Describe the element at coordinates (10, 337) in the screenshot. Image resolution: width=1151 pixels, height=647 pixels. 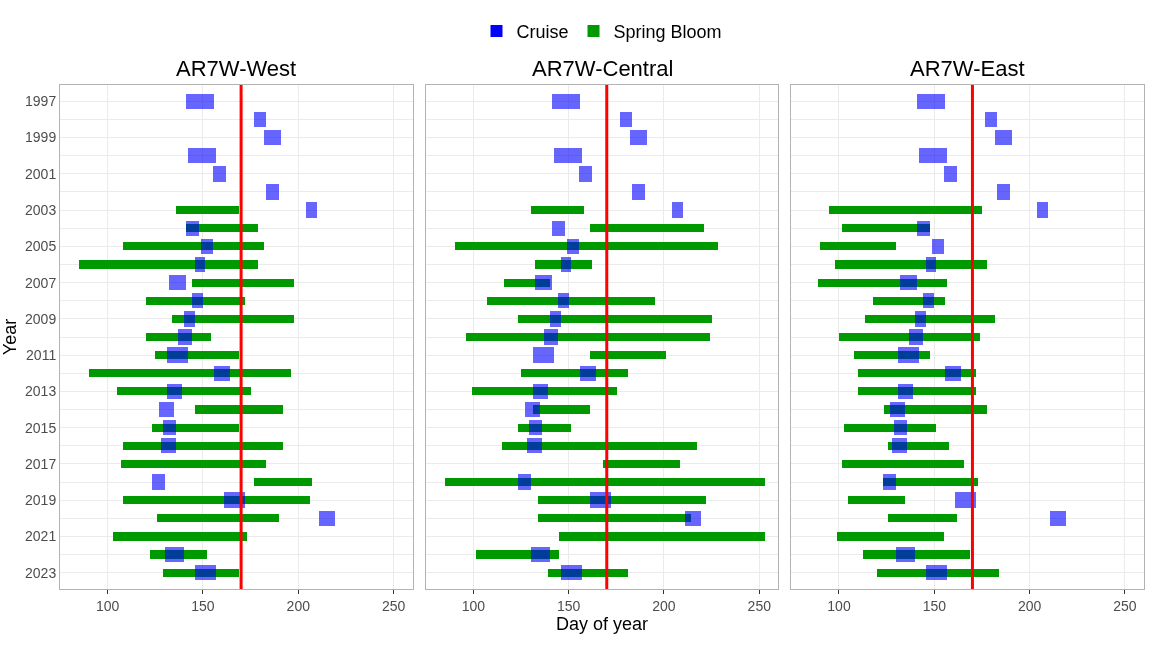
I see `y-axis-title: Year` at that location.